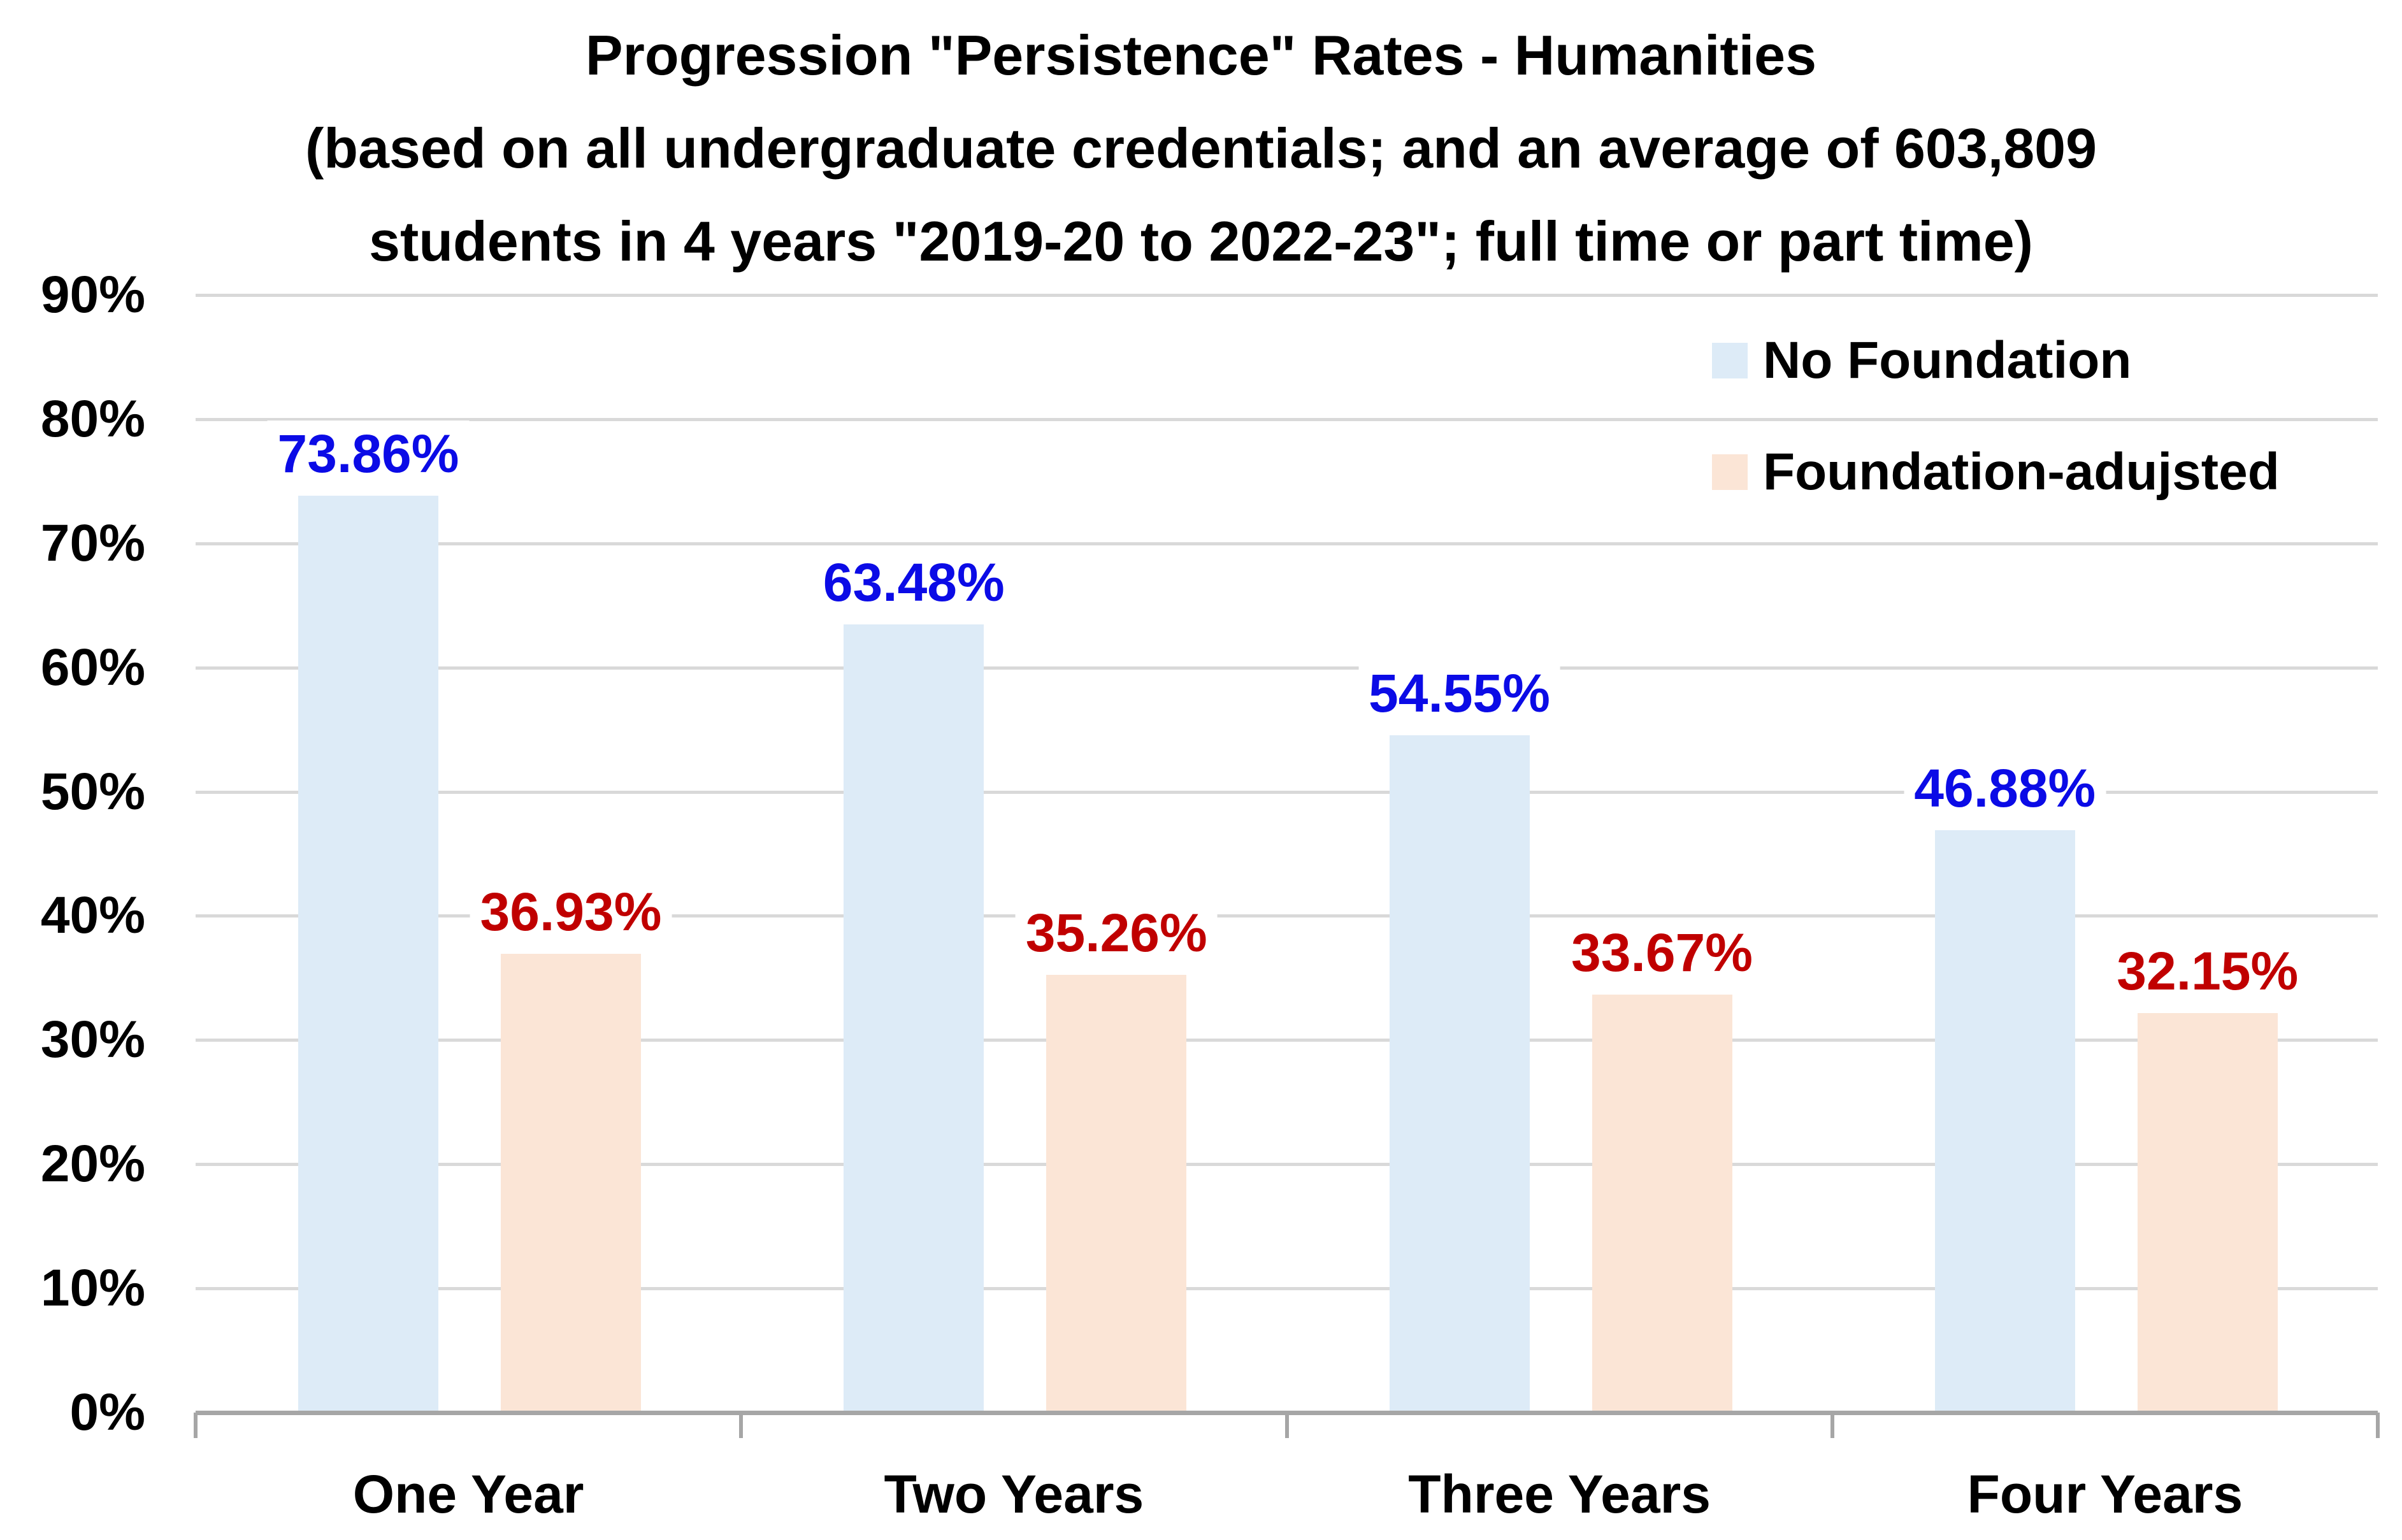  Describe the element at coordinates (2005, 788) in the screenshot. I see `bar-label-no-foundation-four-years: 46.88%` at that location.